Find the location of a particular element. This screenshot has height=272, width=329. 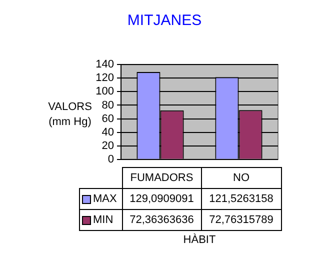

data-label: 121,5263158 is located at coordinates (241, 199).